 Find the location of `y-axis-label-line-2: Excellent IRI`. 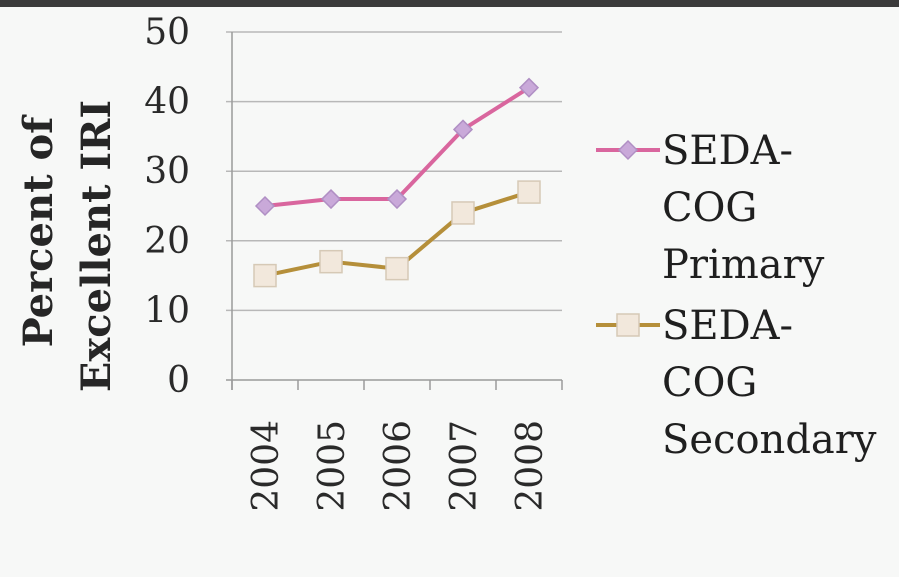

y-axis-label-line-2: Excellent IRI is located at coordinates (96, 246).